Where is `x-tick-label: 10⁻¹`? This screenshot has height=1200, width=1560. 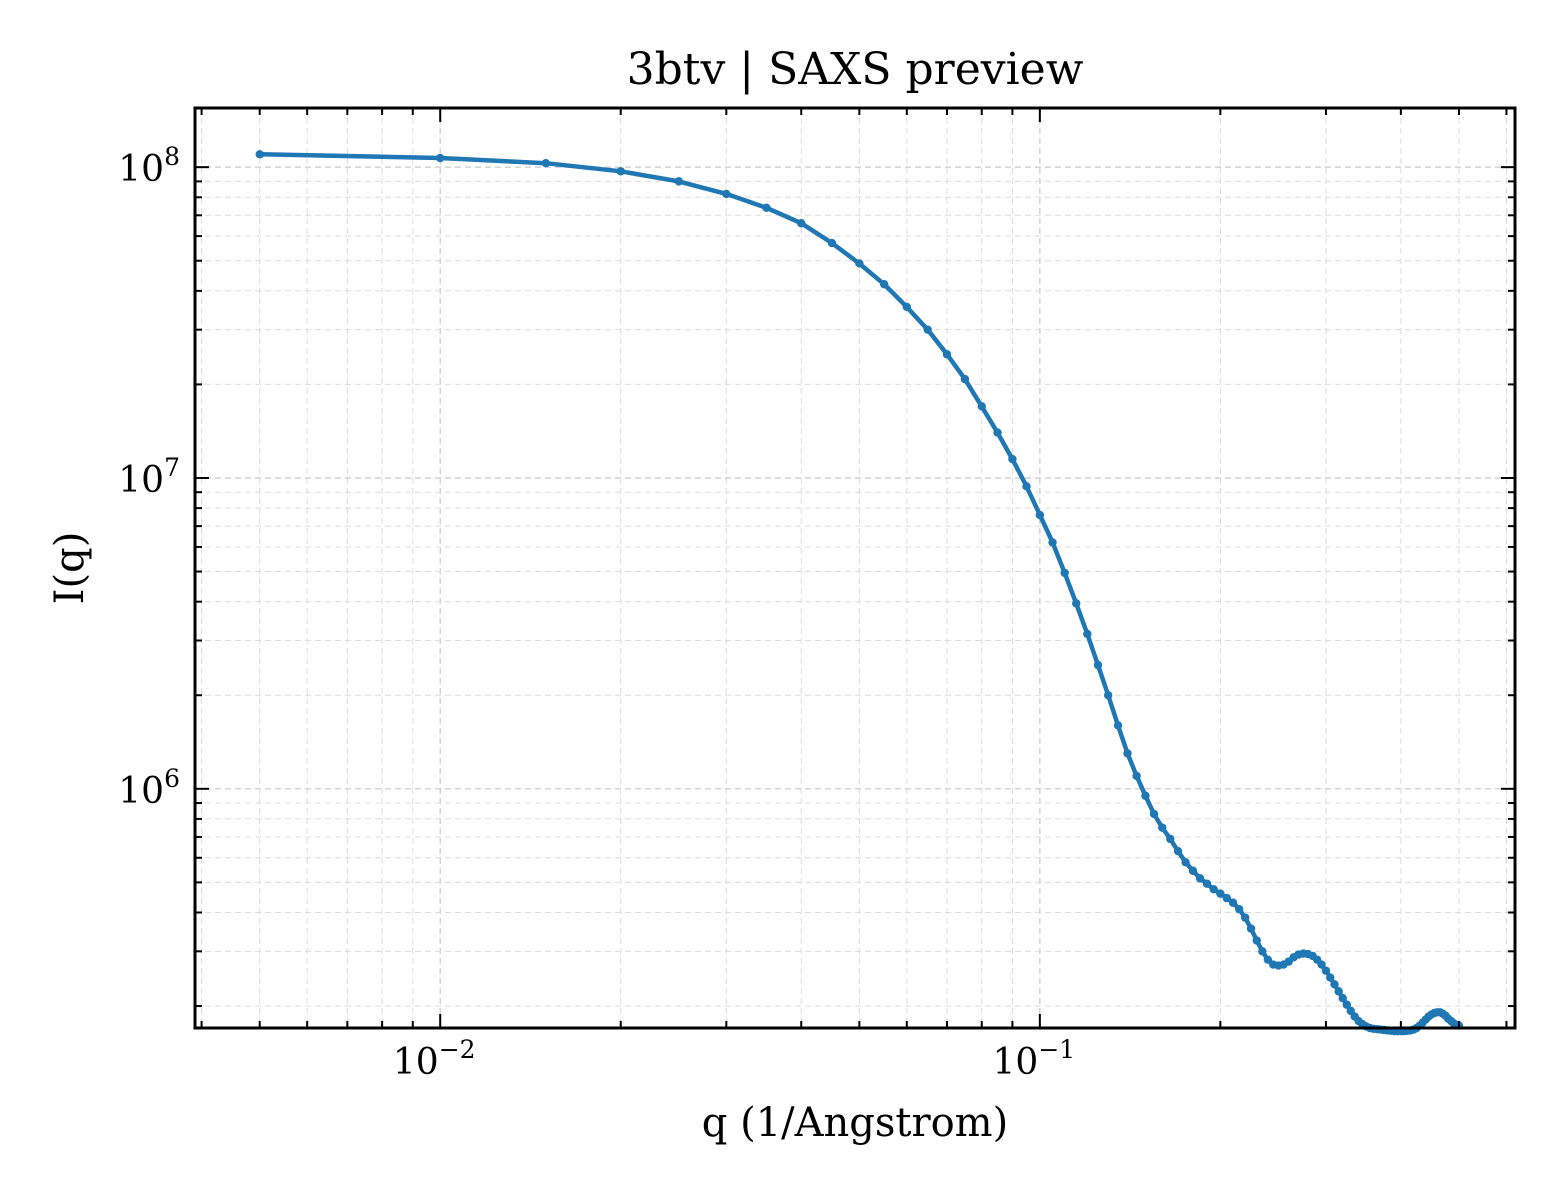 x-tick-label: 10⁻¹ is located at coordinates (1034, 1059).